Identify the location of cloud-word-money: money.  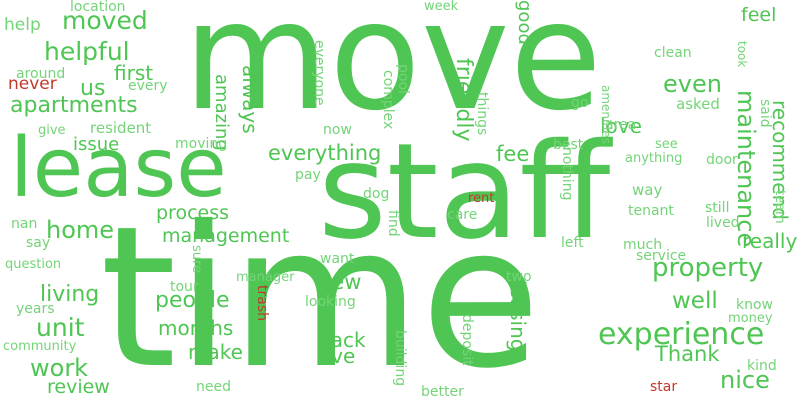
(750, 318).